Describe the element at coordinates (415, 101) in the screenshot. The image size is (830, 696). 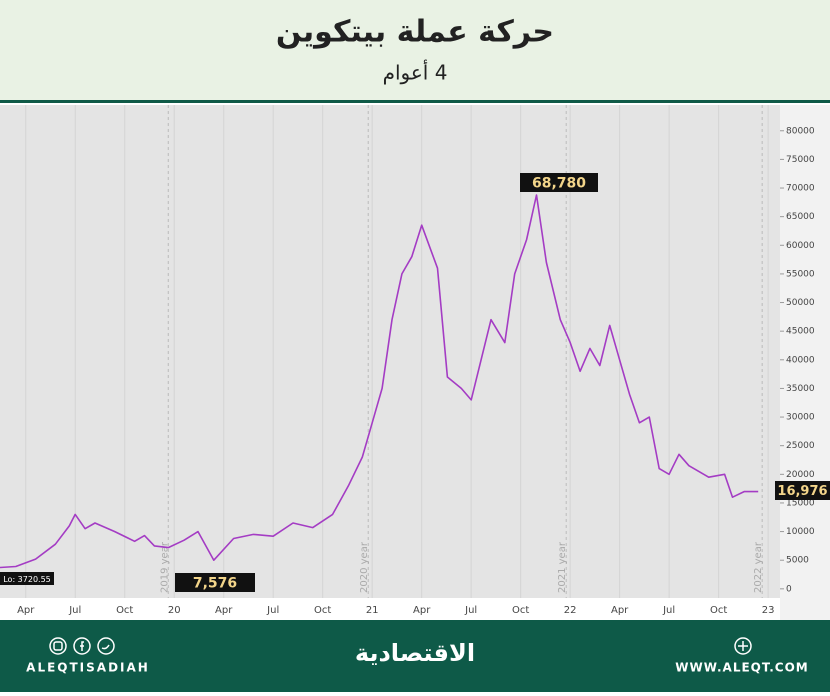
I see `header-rule` at that location.